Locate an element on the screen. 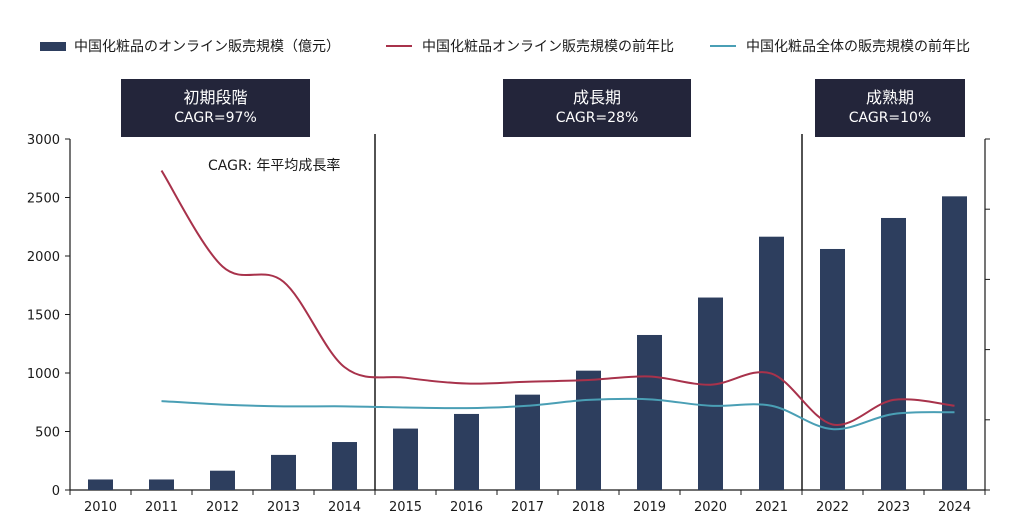 The height and width of the screenshot is (529, 1024). phase-mature-cagr: CAGR=10% is located at coordinates (890, 118).